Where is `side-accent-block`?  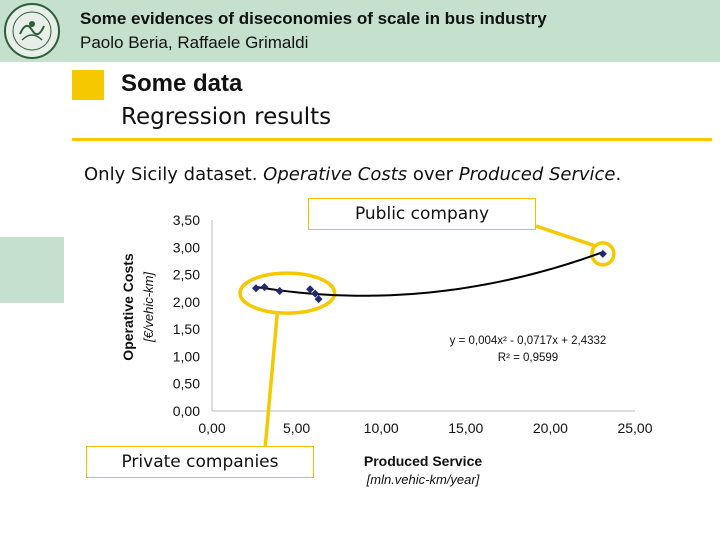
side-accent-block is located at coordinates (32, 270).